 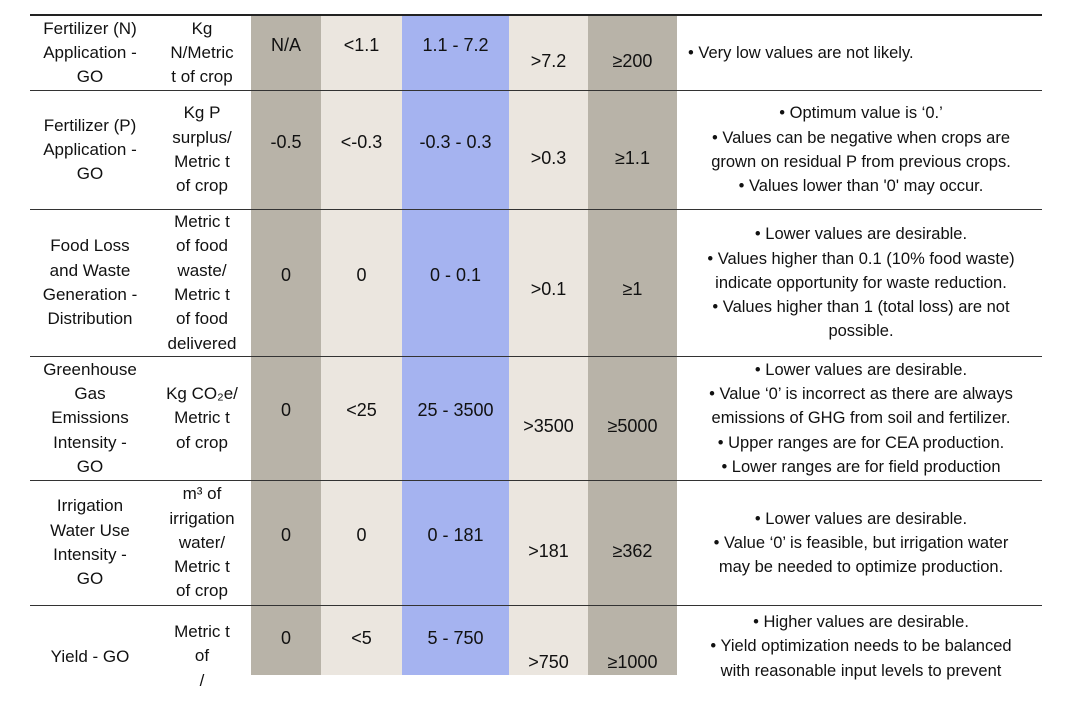 I want to click on unit-line: N/Metric, so click(x=202, y=52).